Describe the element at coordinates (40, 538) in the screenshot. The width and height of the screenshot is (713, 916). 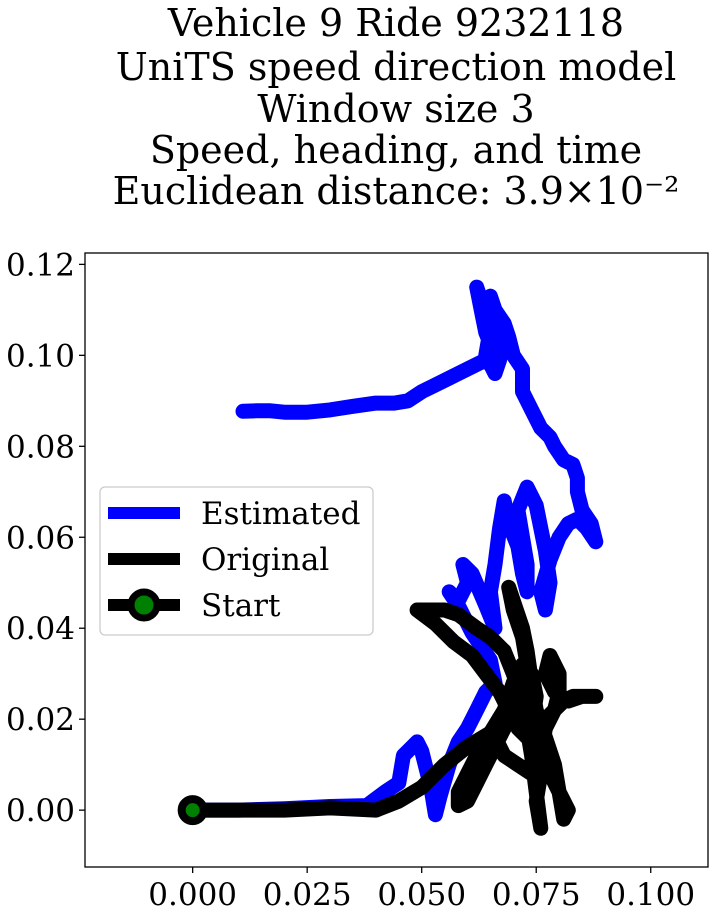
I see `y-tick-label: 0.06` at that location.